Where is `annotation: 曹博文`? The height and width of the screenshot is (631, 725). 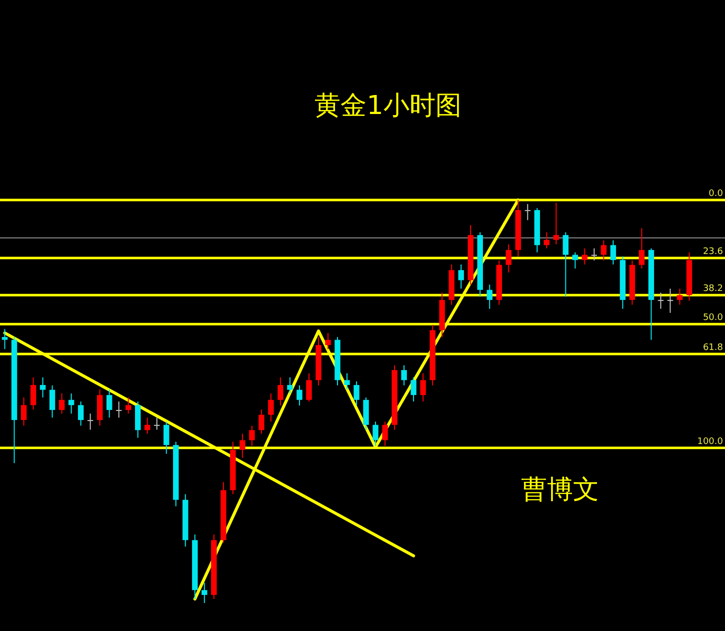 annotation: 曹博文 is located at coordinates (560, 490).